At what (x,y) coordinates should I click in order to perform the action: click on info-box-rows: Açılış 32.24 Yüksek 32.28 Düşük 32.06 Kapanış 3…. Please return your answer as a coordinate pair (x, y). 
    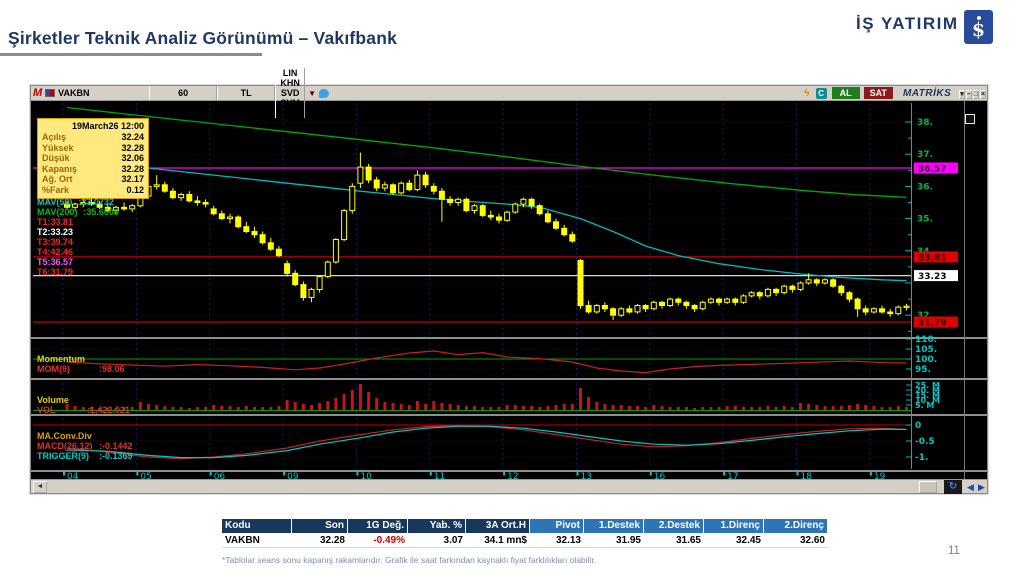
    Looking at the image, I should click on (93, 163).